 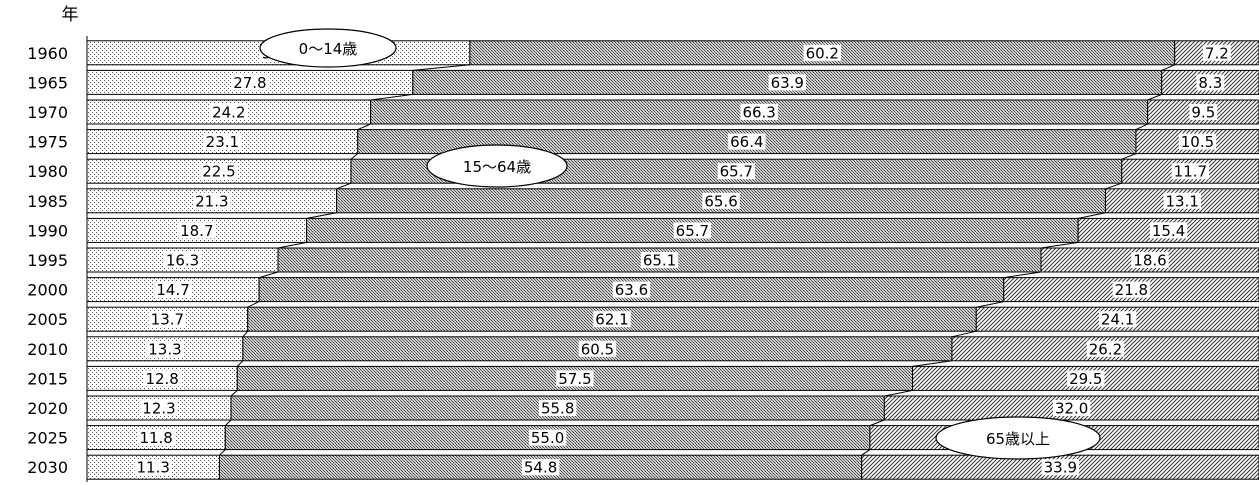 What do you see at coordinates (866, 452) in the screenshot?
I see `connector-working-2025` at bounding box center [866, 452].